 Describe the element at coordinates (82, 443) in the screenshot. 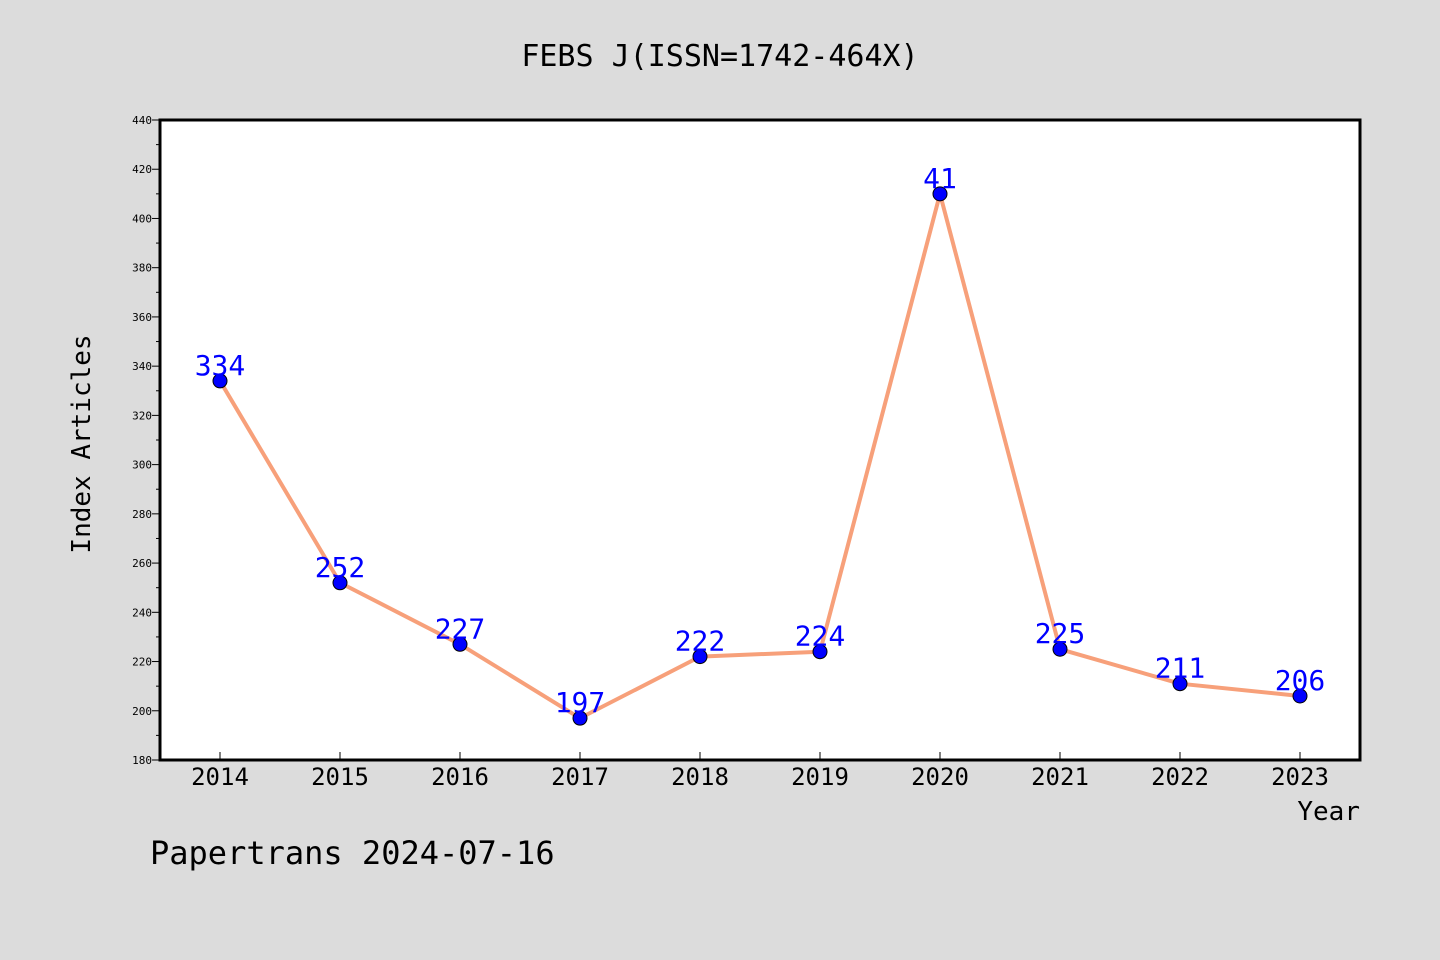

I see `y-axis-label: Index Articles` at that location.